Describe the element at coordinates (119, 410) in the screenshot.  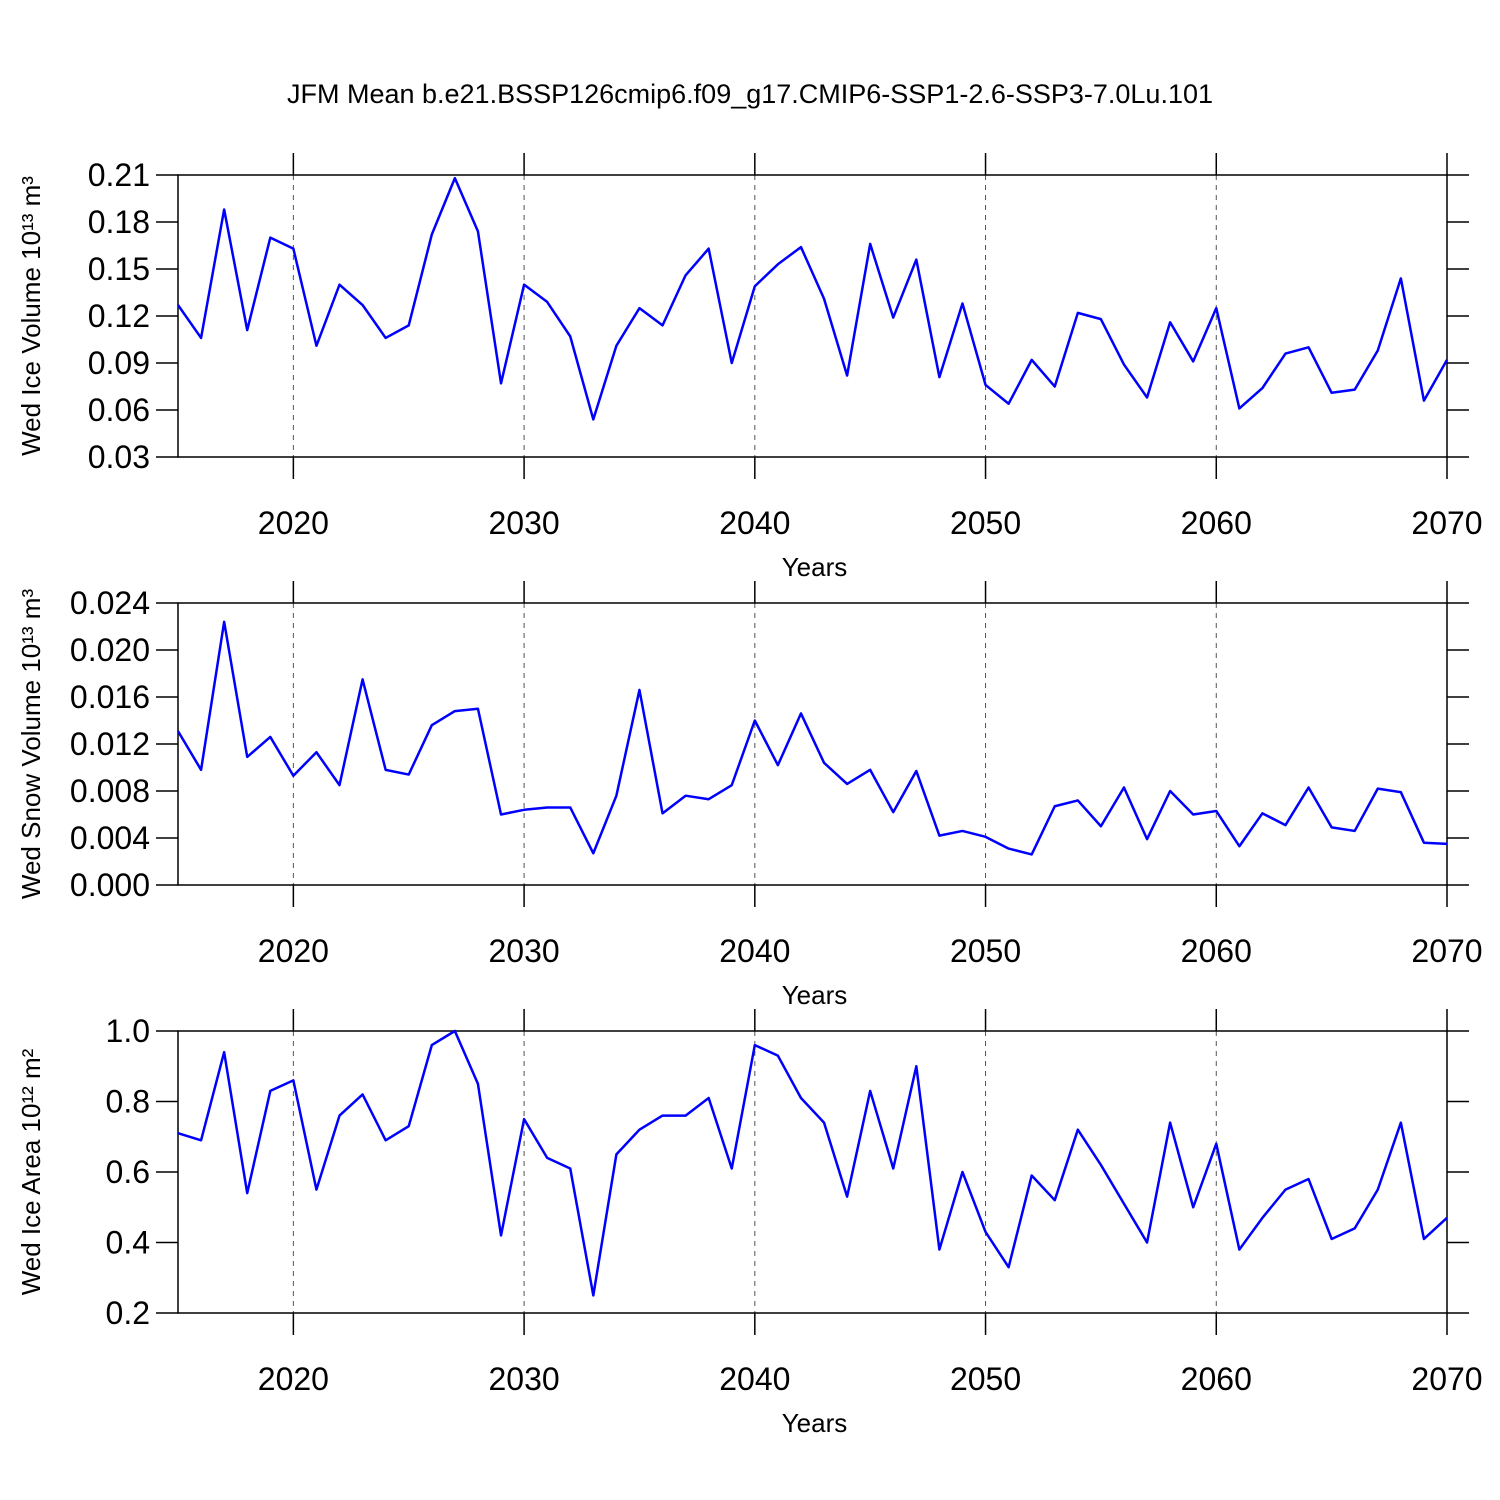
I see `y-tick-label: 0.06` at that location.